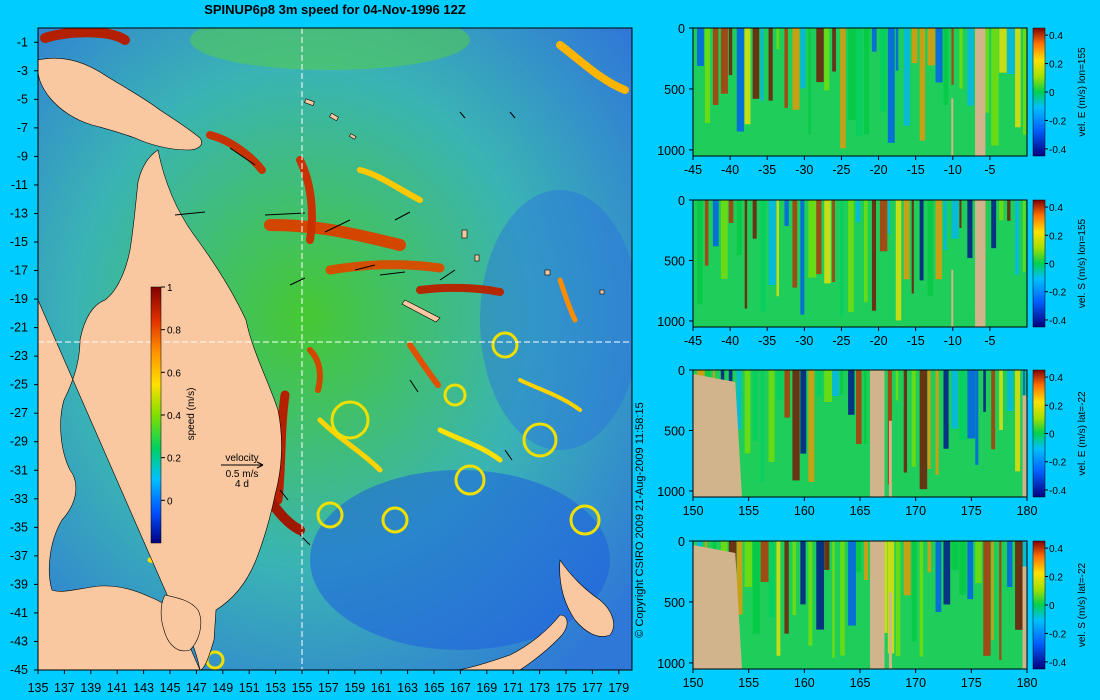  Describe the element at coordinates (22, 71) in the screenshot. I see `map-y-tick-label: -3` at that location.